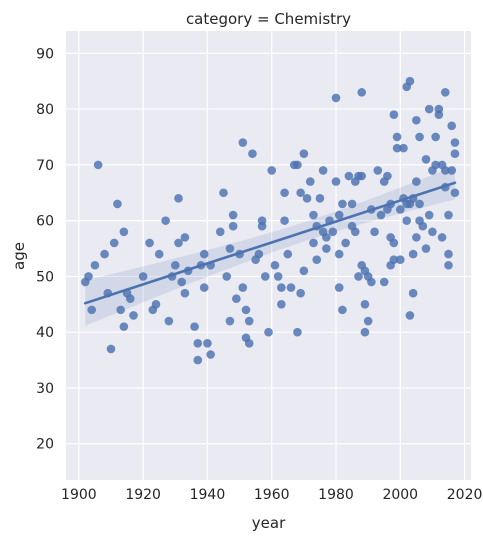 This screenshot has height=545, width=483. What do you see at coordinates (45, 249) in the screenshot?
I see `y-tick-labels: 20 30 40 50 60 70 80 90` at bounding box center [45, 249].